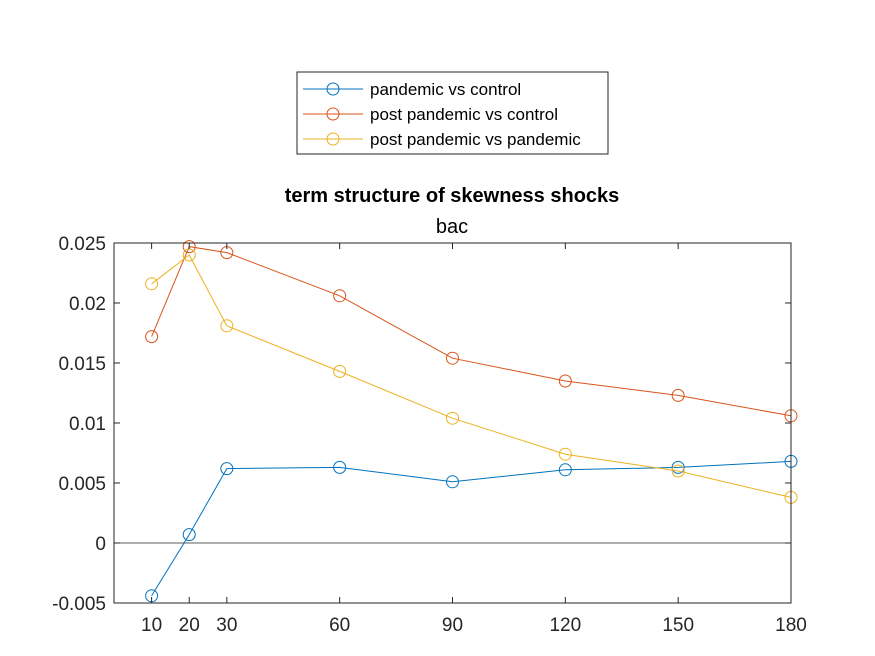 The image size is (875, 656). What do you see at coordinates (678, 625) in the screenshot?
I see `x-tick-label: 150` at bounding box center [678, 625].